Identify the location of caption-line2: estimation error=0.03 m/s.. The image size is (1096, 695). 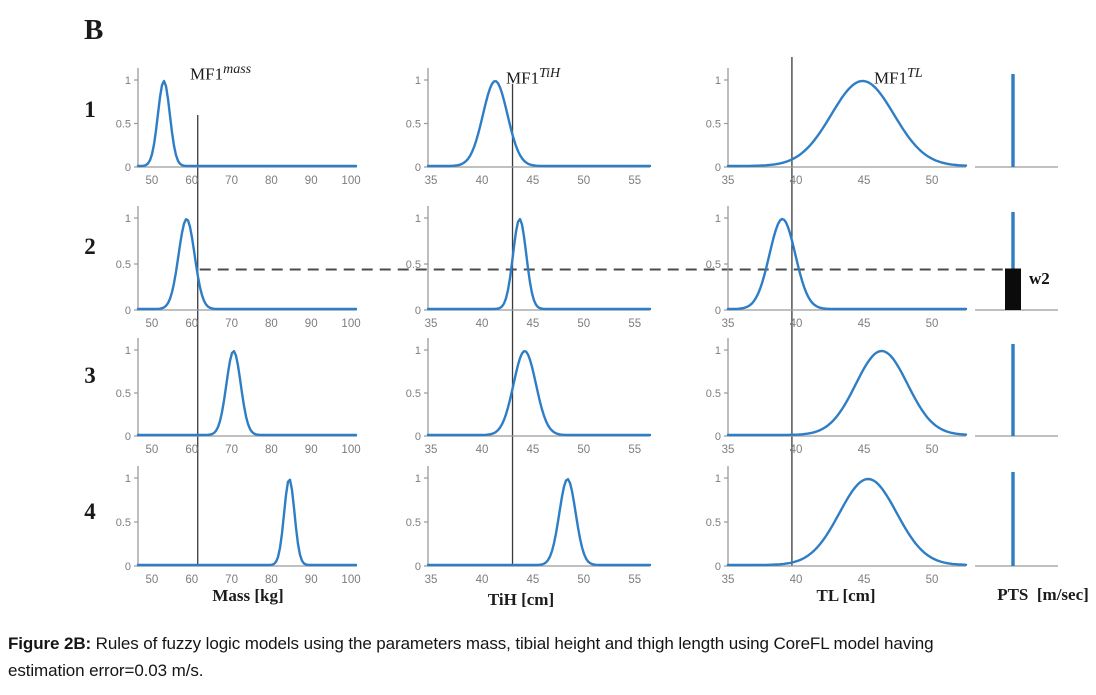
(106, 670).